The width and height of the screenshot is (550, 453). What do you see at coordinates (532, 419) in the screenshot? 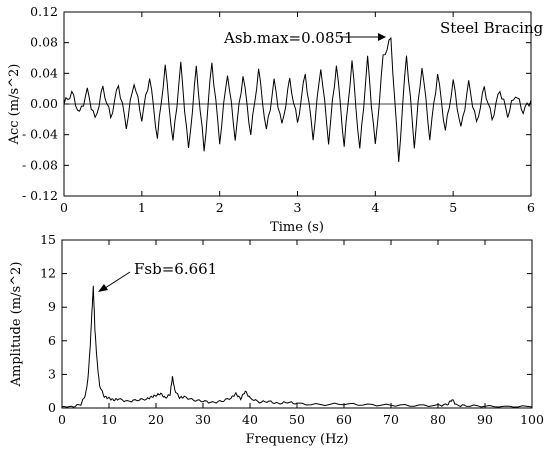
I see `x-tick-label: 100` at bounding box center [532, 419].